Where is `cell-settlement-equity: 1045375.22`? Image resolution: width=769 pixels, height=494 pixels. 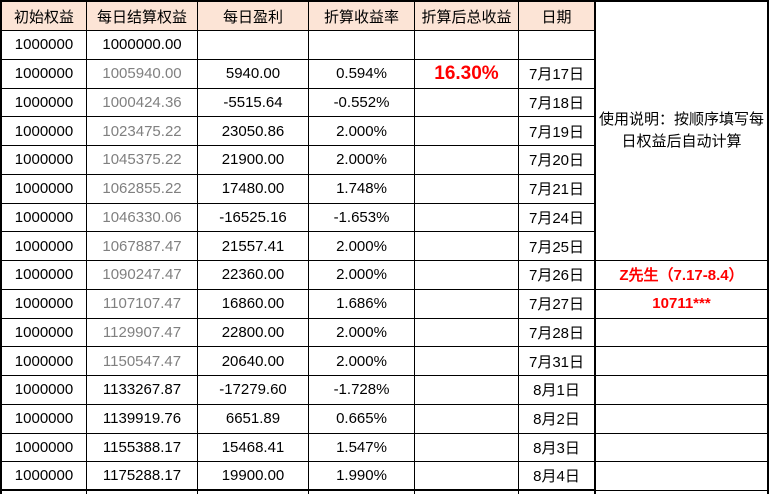
cell-settlement-equity: 1045375.22 is located at coordinates (142, 160).